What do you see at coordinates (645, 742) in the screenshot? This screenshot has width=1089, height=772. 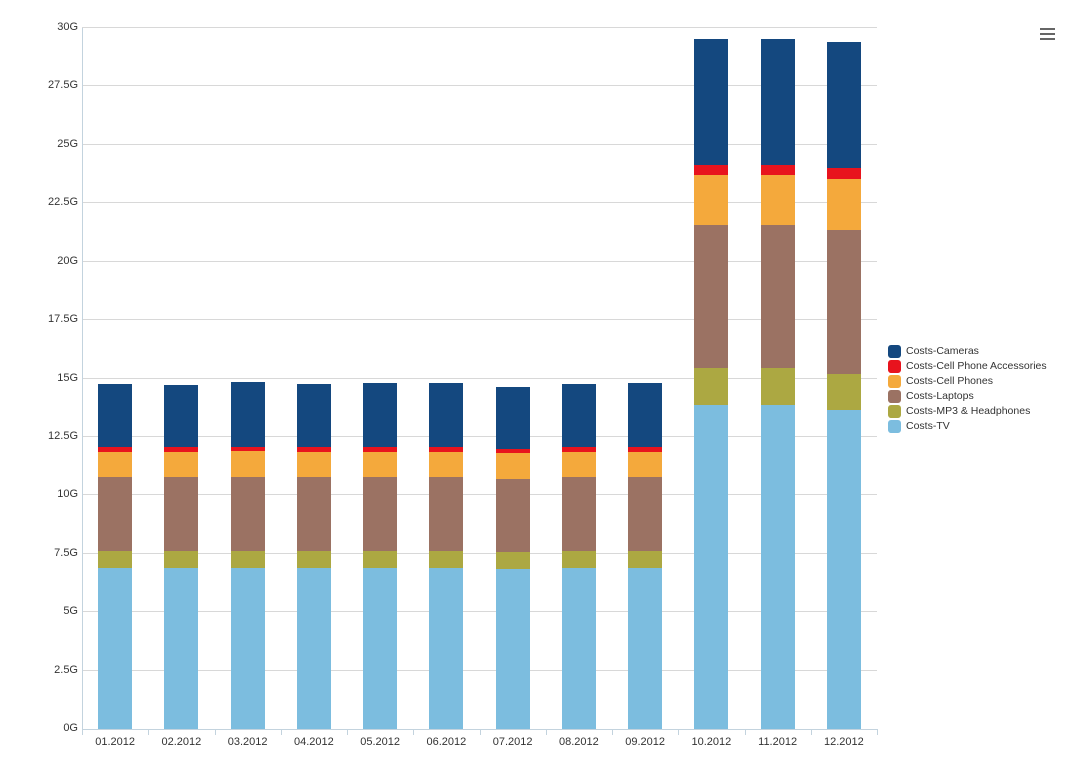 I see `x-axis-label: 09.2012` at bounding box center [645, 742].